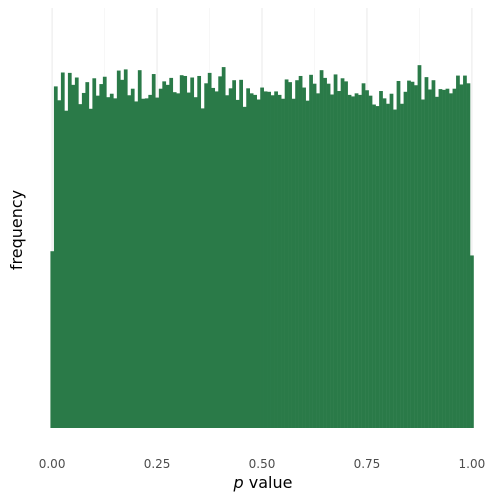 The height and width of the screenshot is (504, 504). I want to click on x-axis-title: p value, so click(263, 482).